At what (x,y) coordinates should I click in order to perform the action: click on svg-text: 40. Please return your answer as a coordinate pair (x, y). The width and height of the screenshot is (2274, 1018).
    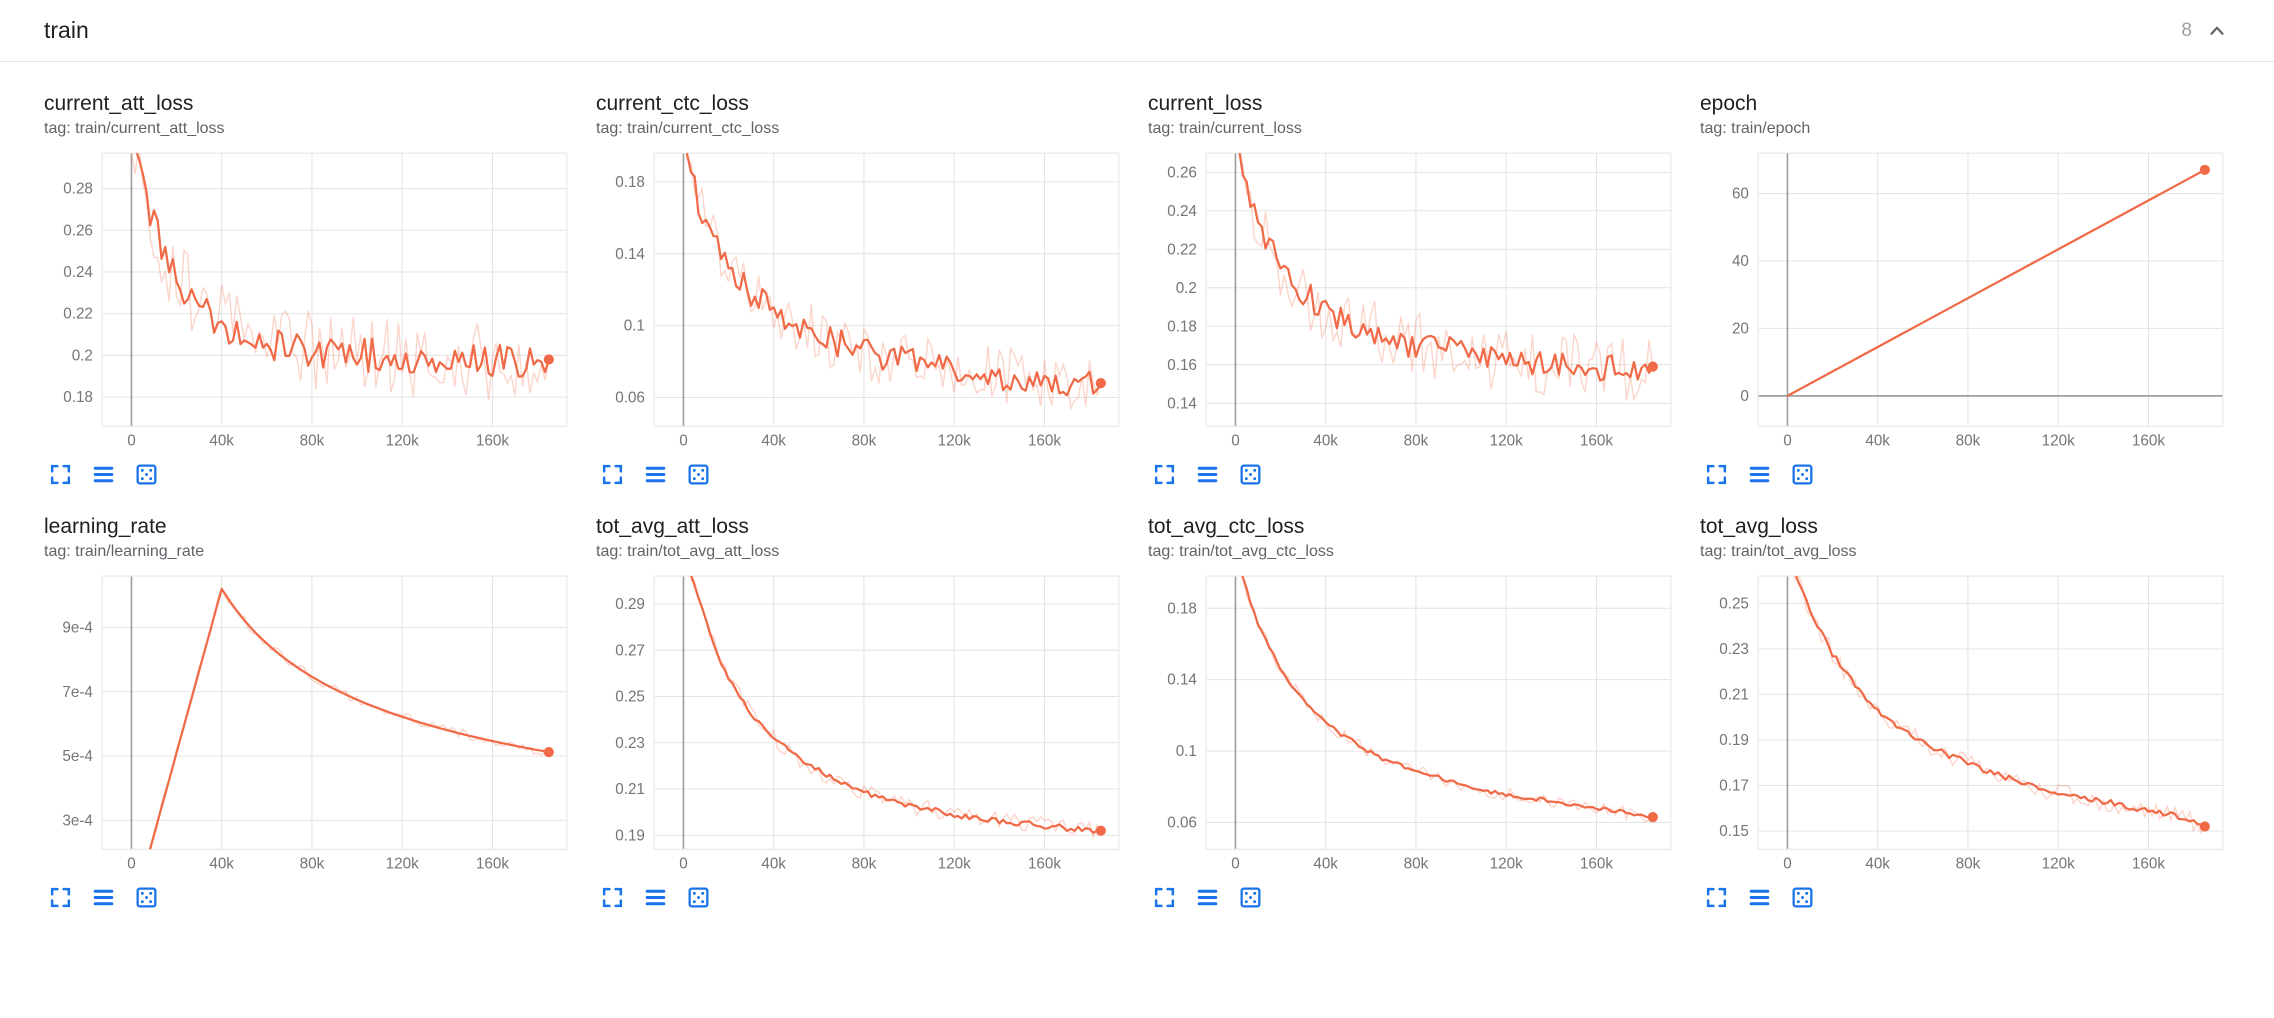
    Looking at the image, I should click on (1740, 261).